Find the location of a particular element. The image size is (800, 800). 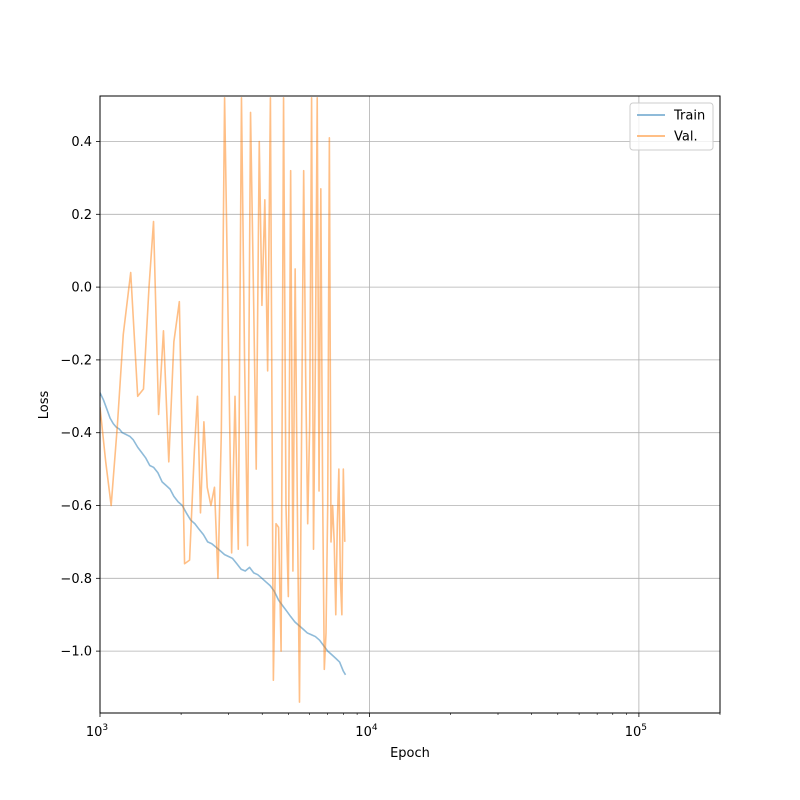

y-tick-label: −0.6 is located at coordinates (76, 506).